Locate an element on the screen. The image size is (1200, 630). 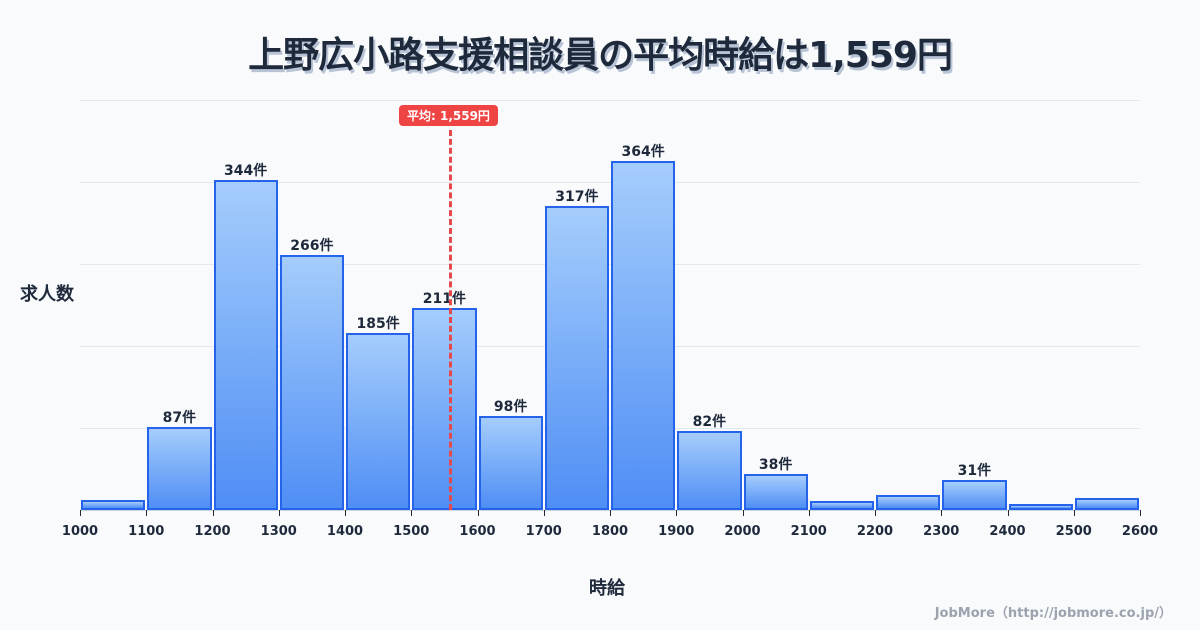
x-tick-label: 1700 is located at coordinates (543, 531).